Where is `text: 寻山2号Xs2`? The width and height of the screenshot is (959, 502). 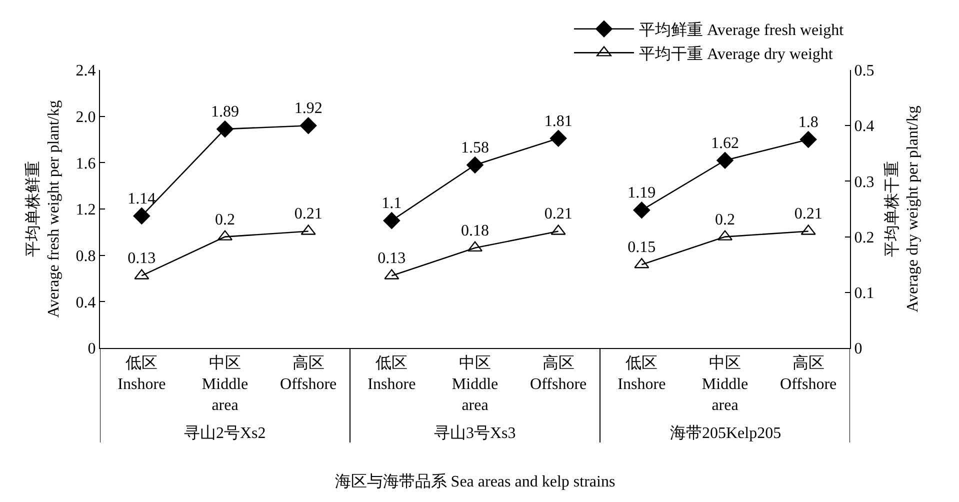
text: 寻山2号Xs2 is located at coordinates (225, 433).